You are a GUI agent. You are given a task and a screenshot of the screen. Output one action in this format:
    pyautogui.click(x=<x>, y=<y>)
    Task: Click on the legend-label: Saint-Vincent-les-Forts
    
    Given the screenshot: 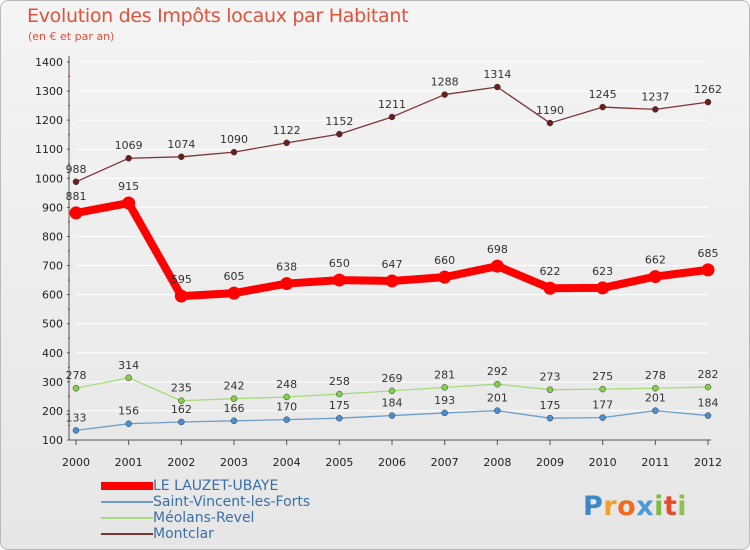 What is the action you would take?
    pyautogui.click(x=232, y=502)
    